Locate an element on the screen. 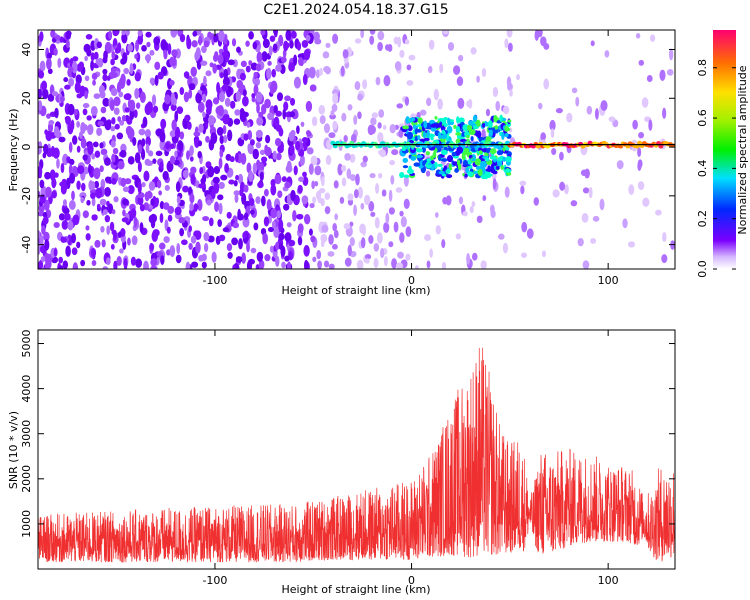 The width and height of the screenshot is (750, 600). y-tick-label: 2000 is located at coordinates (26, 479).